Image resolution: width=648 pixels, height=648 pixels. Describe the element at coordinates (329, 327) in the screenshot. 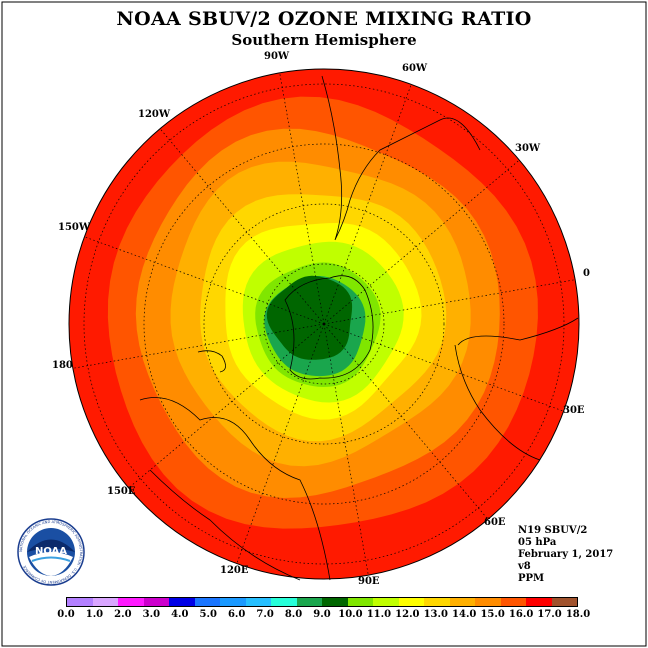

I see `antarctica-coastline` at that location.